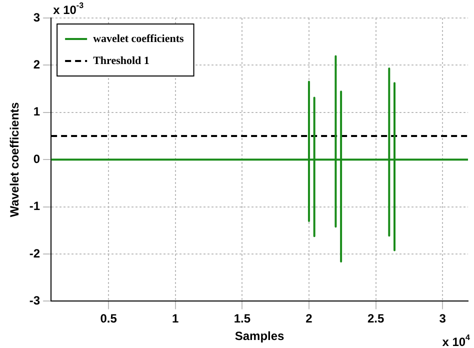 The image size is (474, 348). Describe the element at coordinates (36, 17) in the screenshot. I see `y-tick-label: 3` at that location.